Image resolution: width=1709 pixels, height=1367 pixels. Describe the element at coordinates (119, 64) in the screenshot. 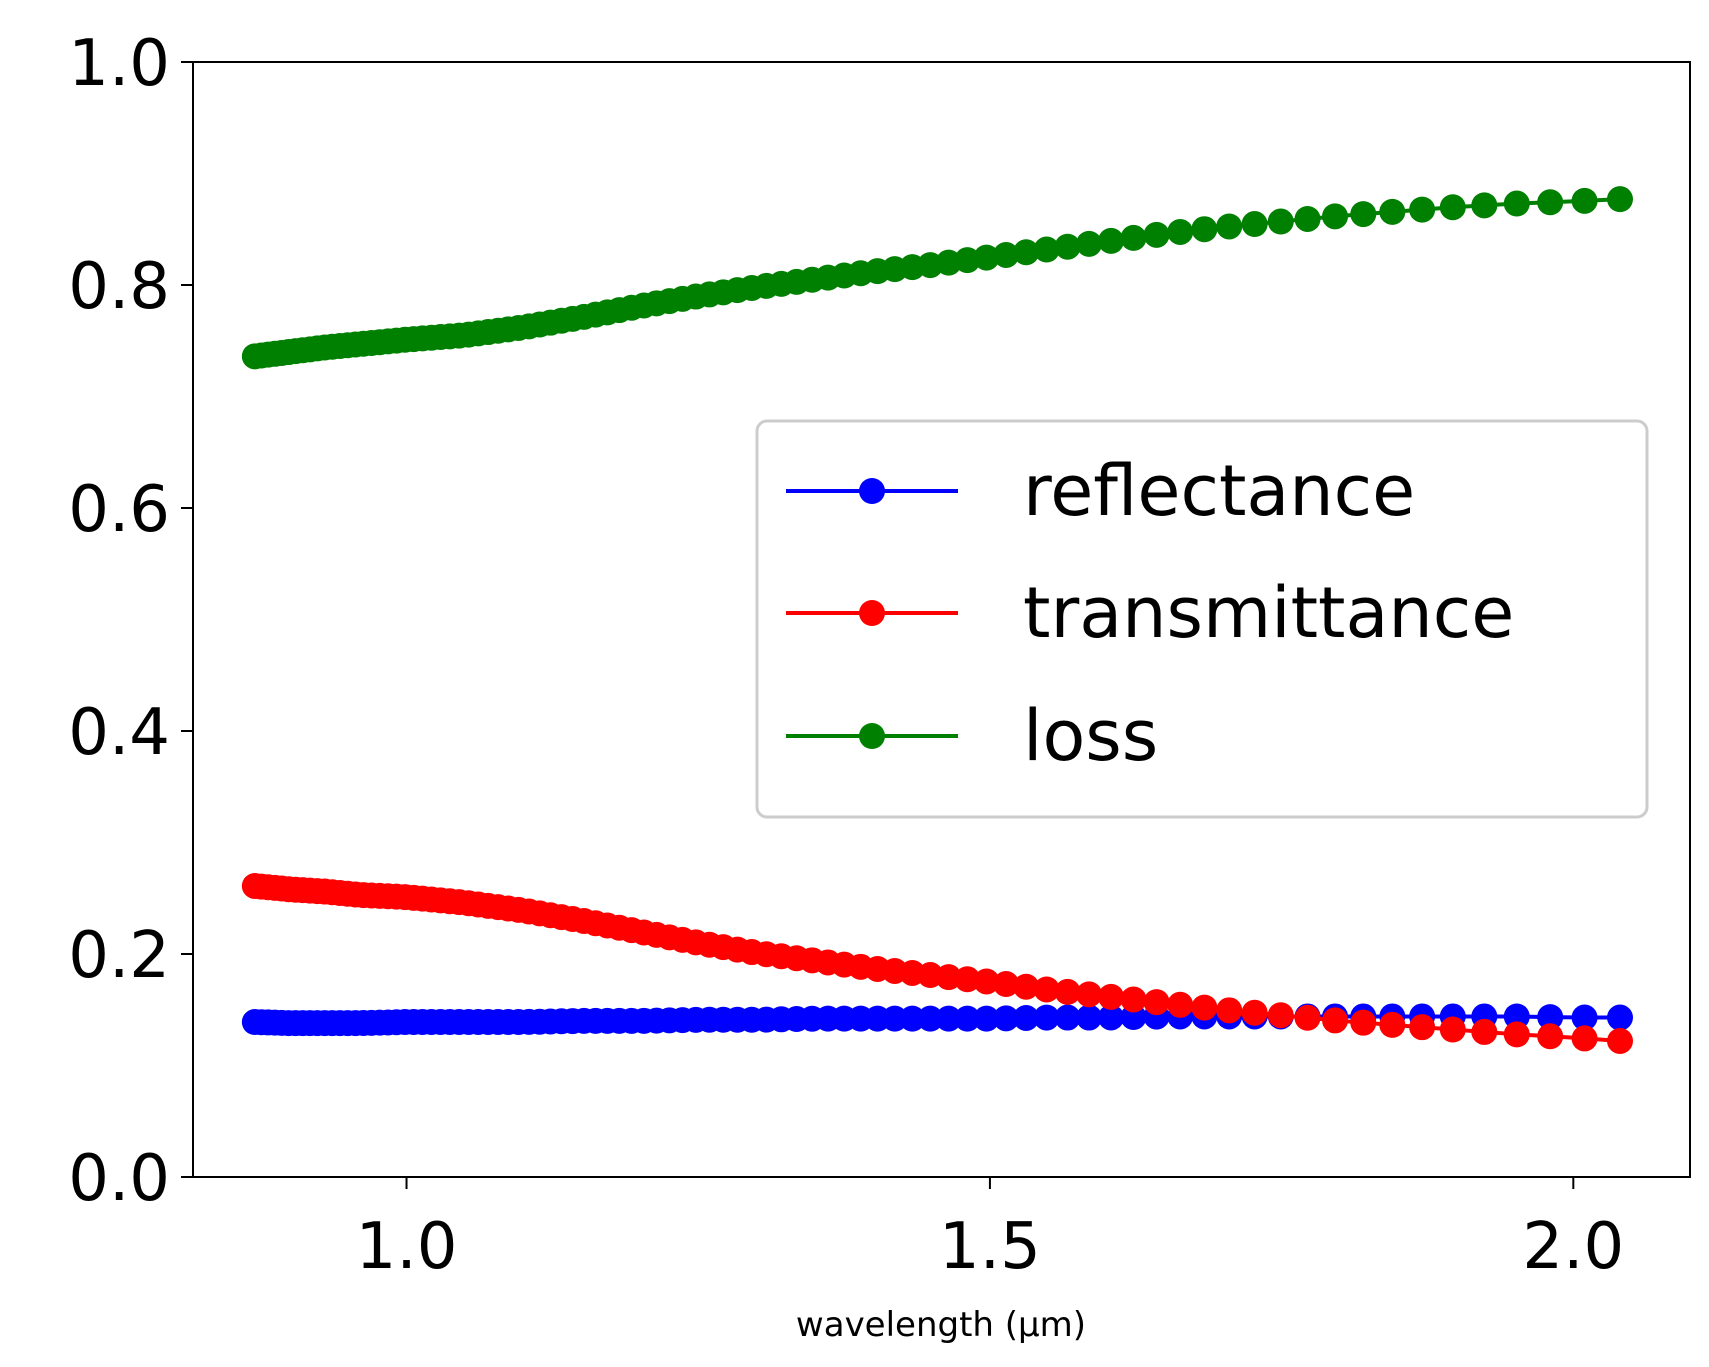

I see `y-tick-label: 1.0` at that location.